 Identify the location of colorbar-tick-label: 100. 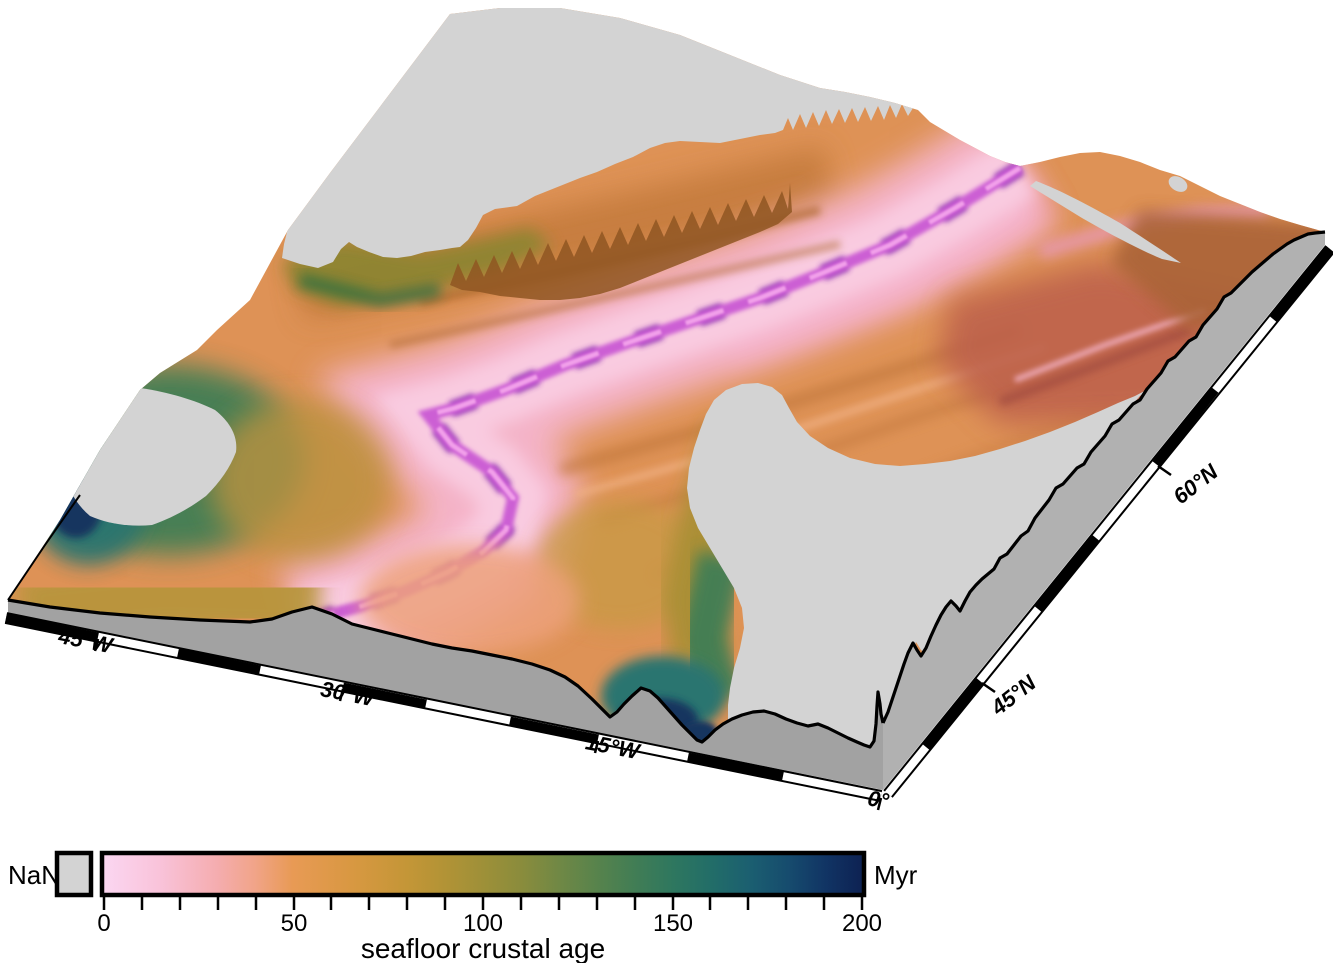
(483, 923).